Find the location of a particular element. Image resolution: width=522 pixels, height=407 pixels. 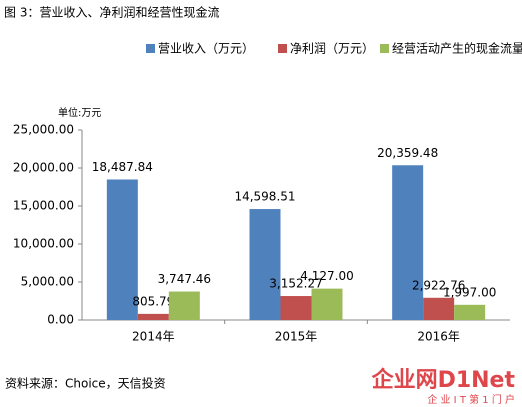

value-label: 2,922.76 is located at coordinates (438, 285).